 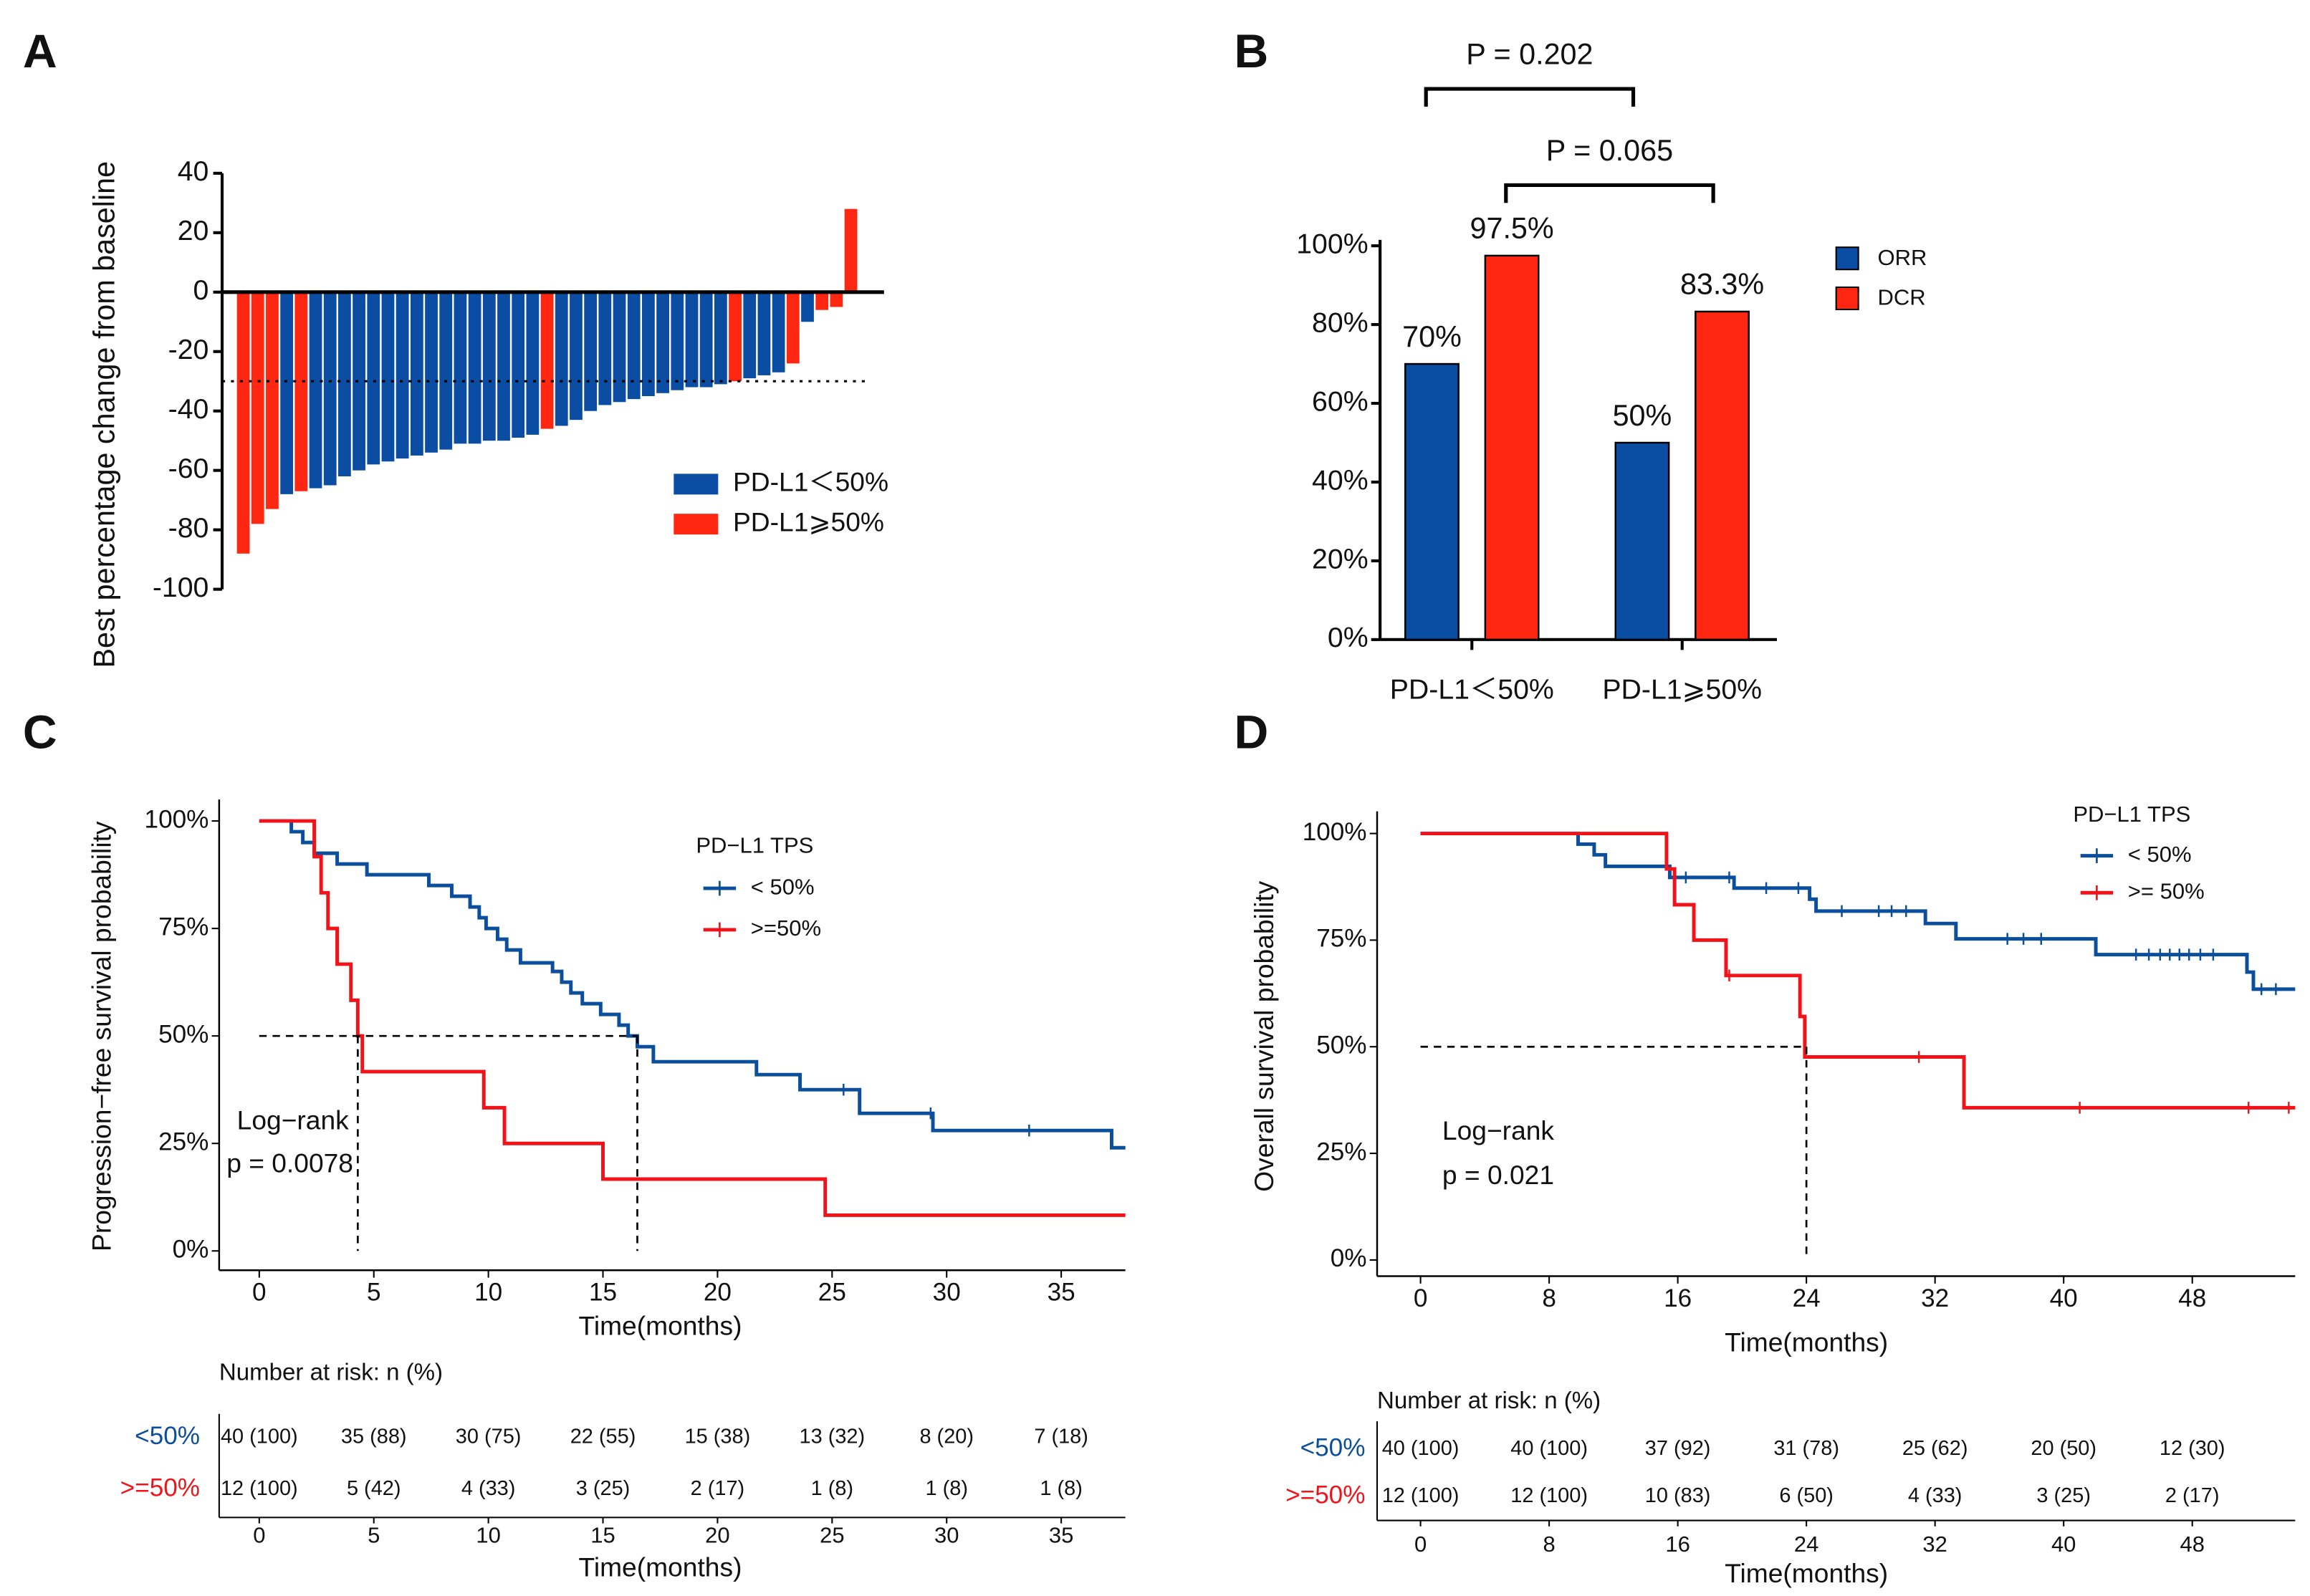 I want to click on x-tick-label: 5, so click(x=374, y=1293).